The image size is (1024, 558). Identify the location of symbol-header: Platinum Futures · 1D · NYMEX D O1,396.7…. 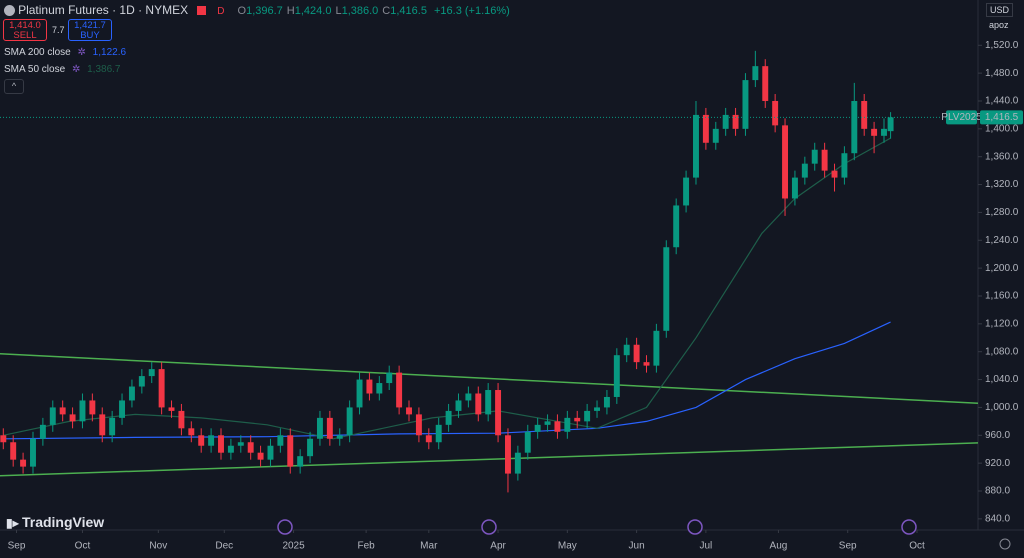
(257, 10).